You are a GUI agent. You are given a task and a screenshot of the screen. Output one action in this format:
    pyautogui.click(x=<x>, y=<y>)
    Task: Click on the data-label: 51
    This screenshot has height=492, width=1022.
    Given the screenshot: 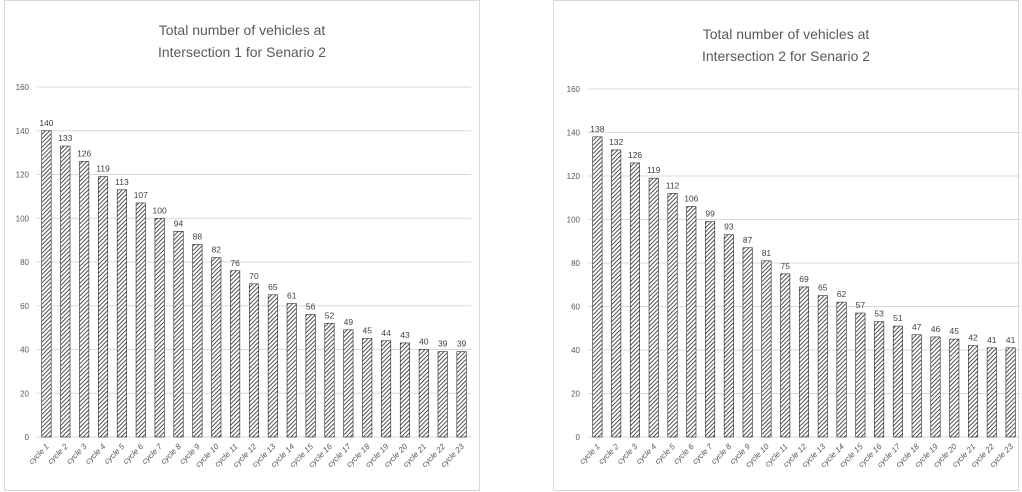 What is the action you would take?
    pyautogui.click(x=898, y=318)
    